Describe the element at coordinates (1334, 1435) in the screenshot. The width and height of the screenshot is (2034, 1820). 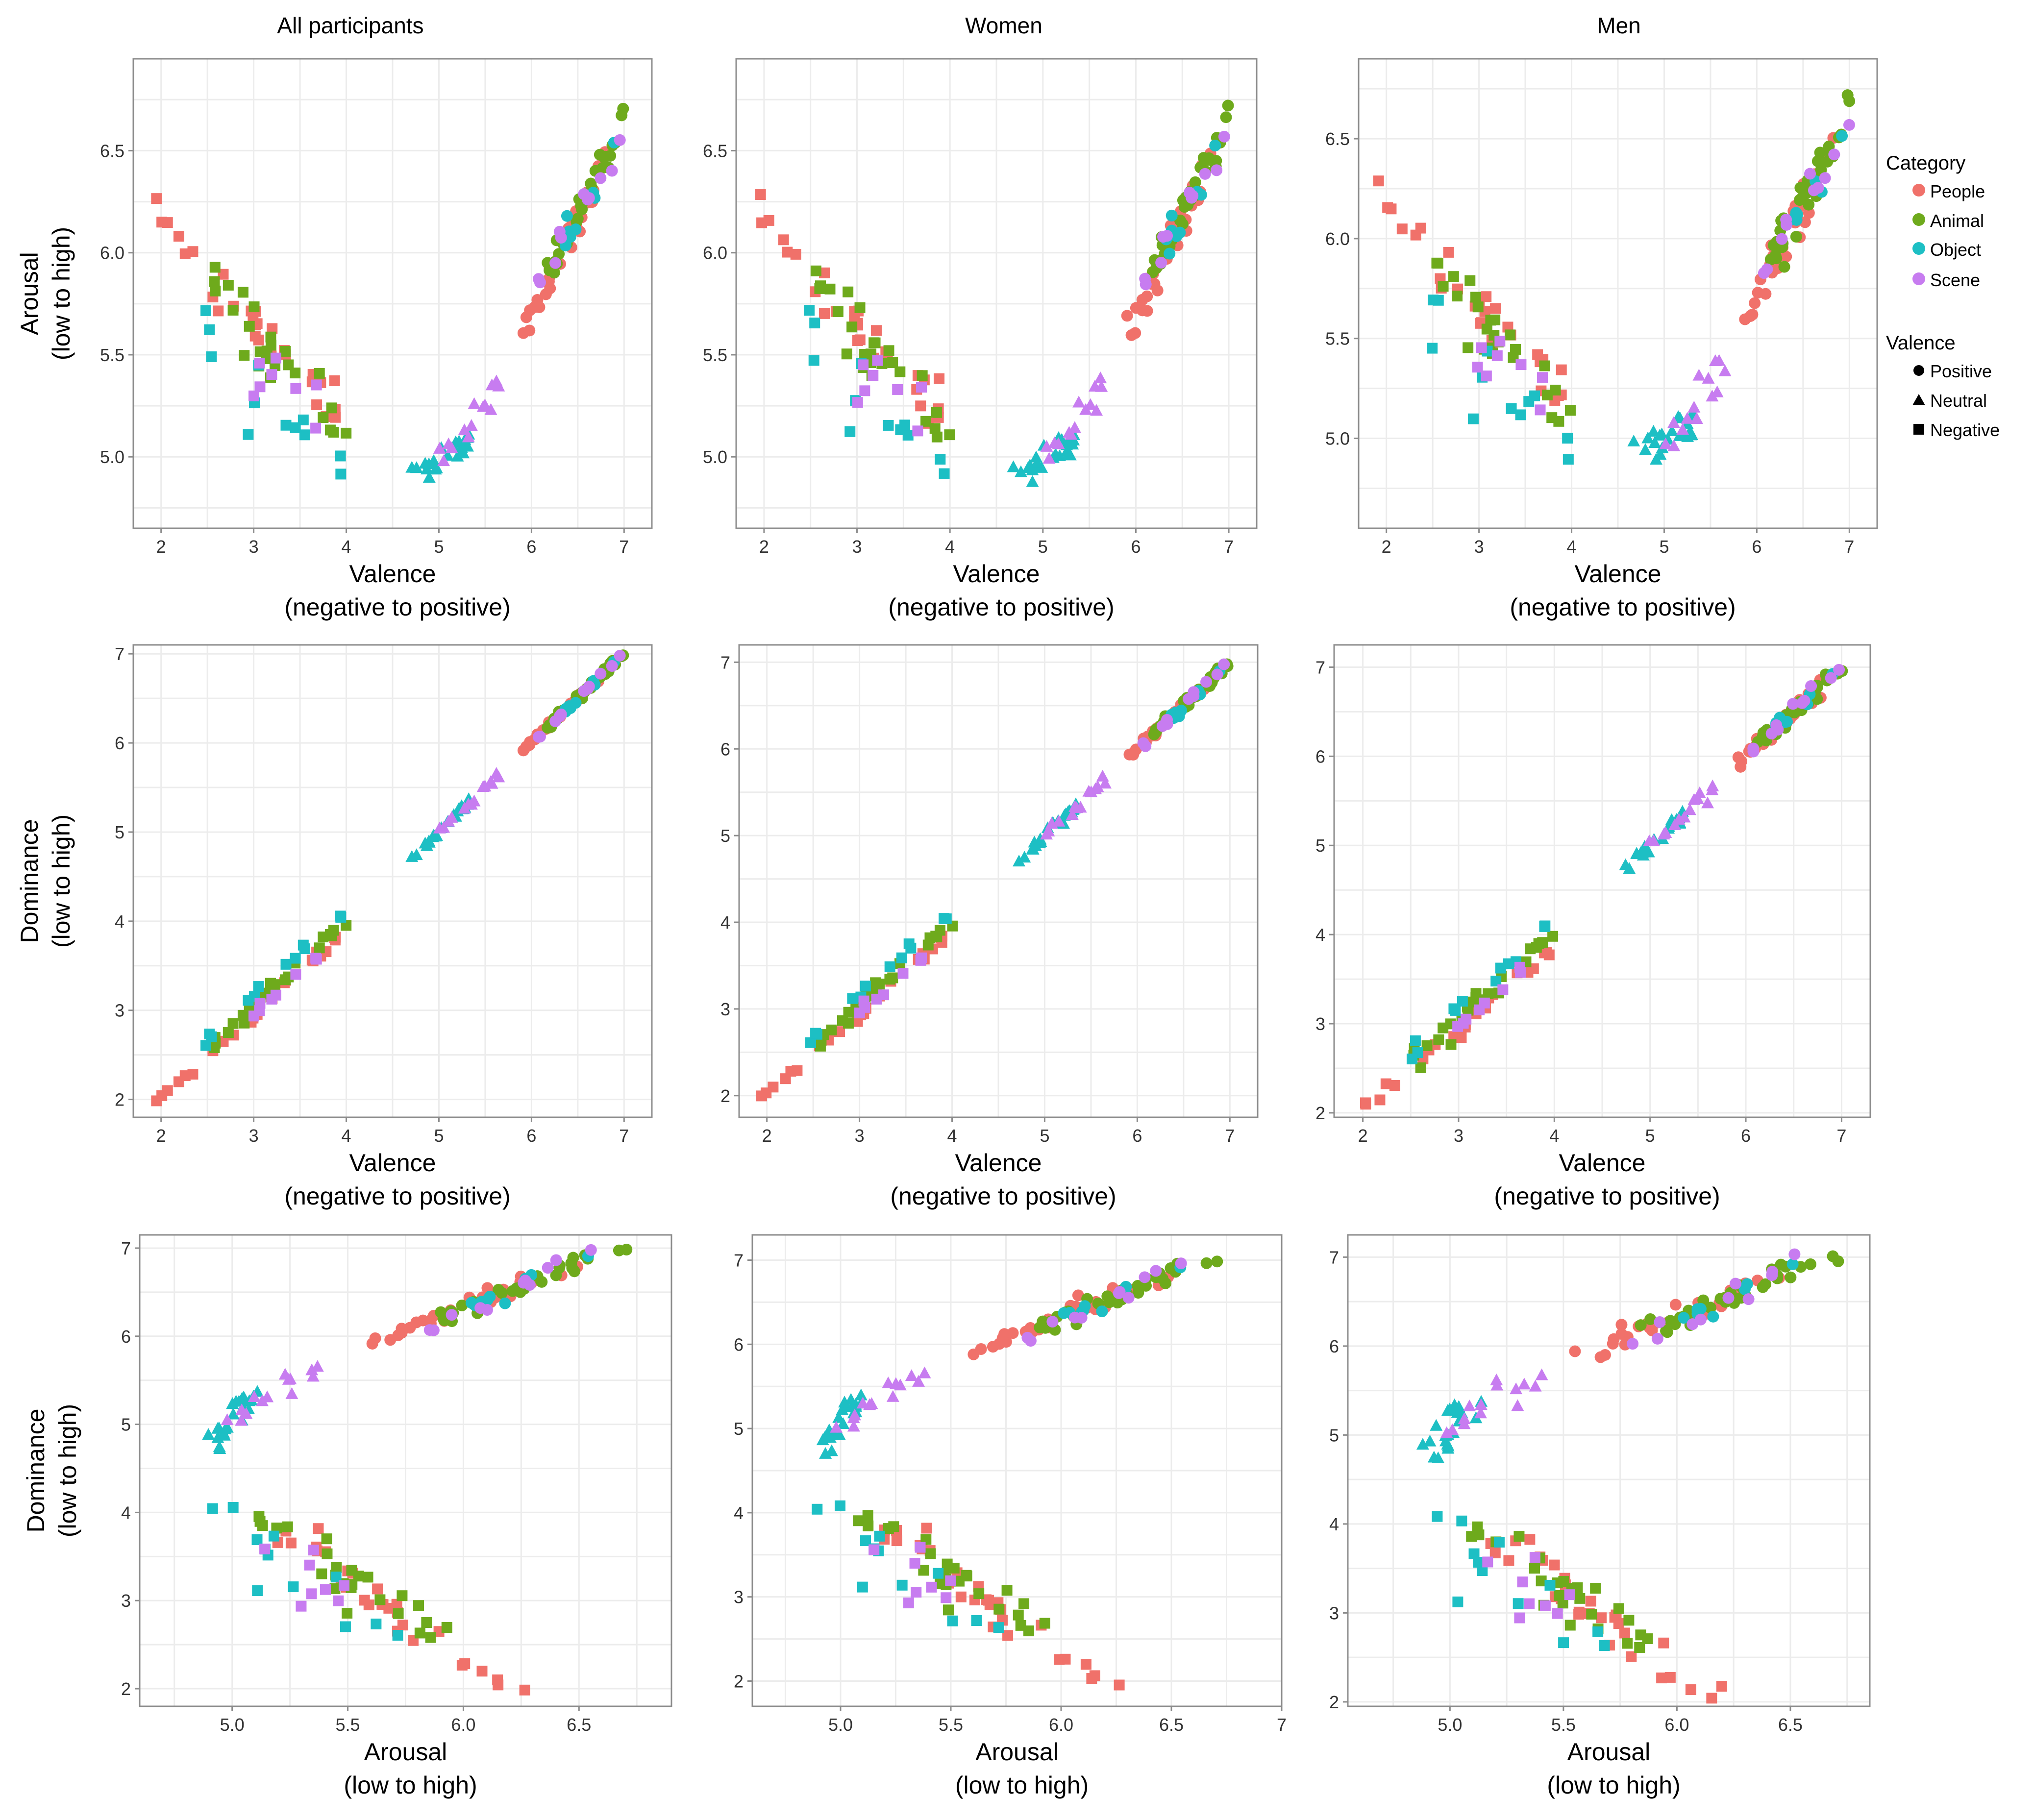
I see `y-tick-label: 5` at that location.